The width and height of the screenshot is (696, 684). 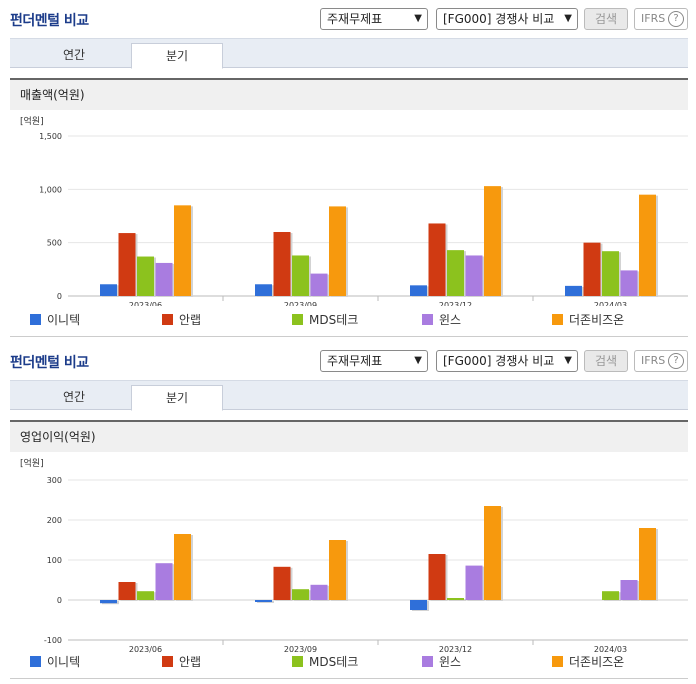 I want to click on x-tick-label: 2023/12, so click(x=455, y=649).